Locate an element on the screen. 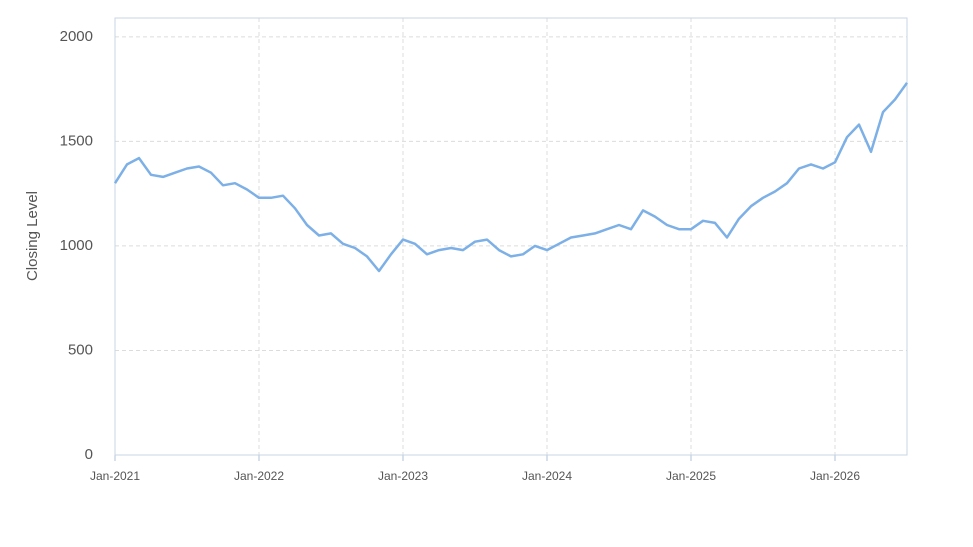  y-tick-label: 500 is located at coordinates (80, 349).